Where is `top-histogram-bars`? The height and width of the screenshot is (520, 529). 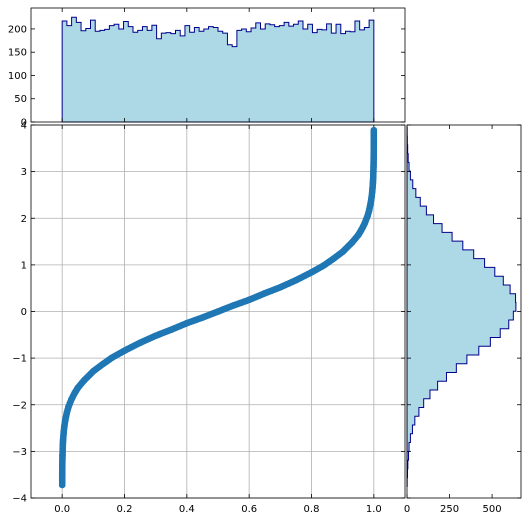 top-histogram-bars is located at coordinates (218, 69).